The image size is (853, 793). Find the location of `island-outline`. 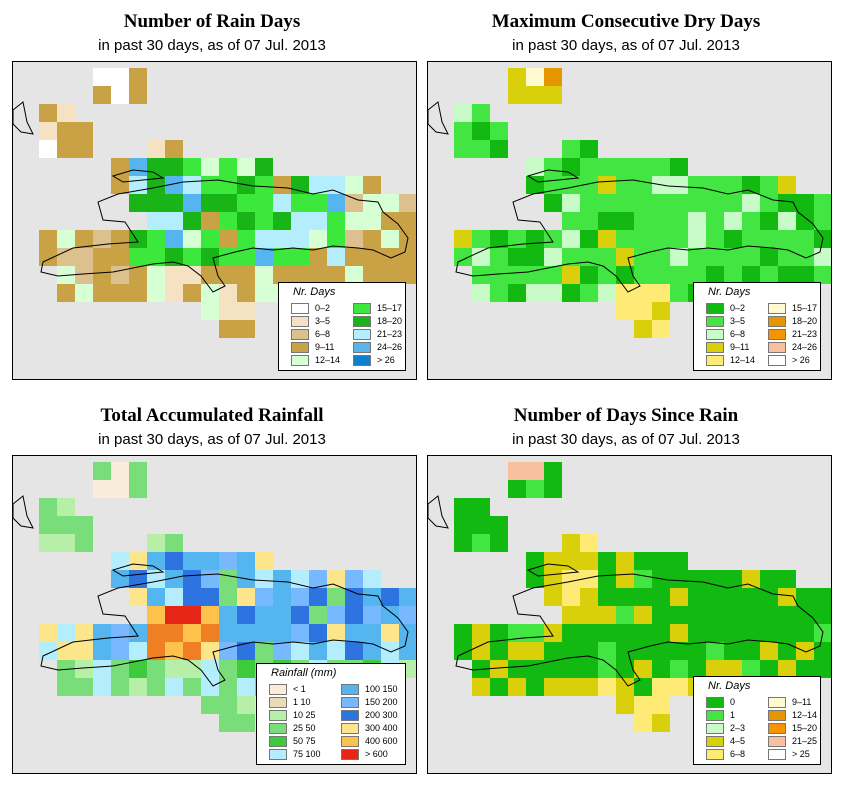

island-outline is located at coordinates (224, 630).